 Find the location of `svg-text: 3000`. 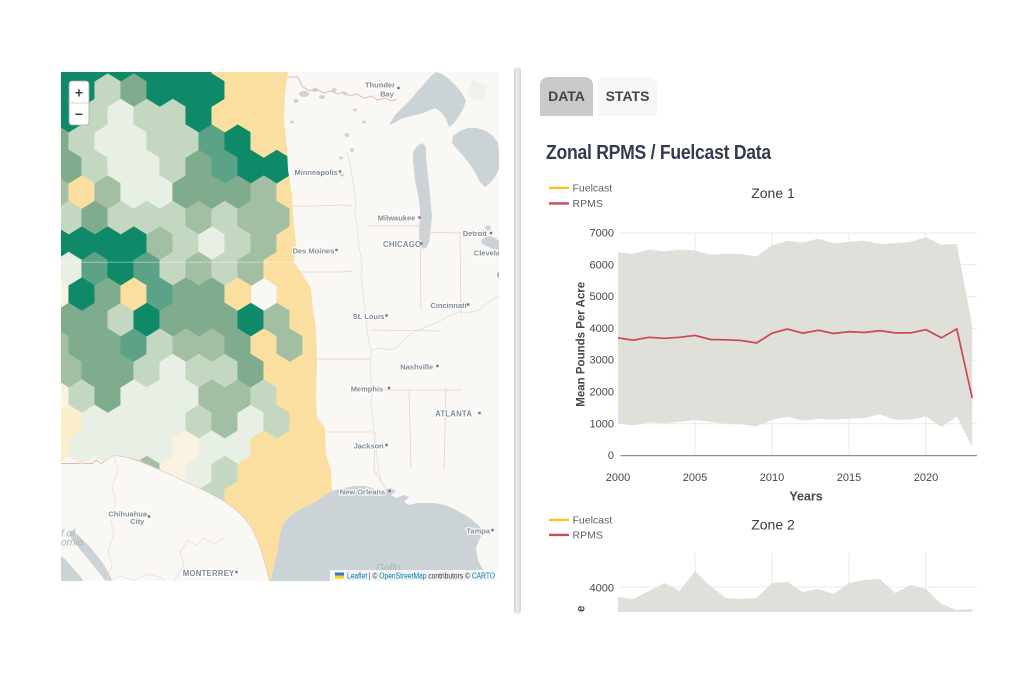

svg-text: 3000 is located at coordinates (602, 361).